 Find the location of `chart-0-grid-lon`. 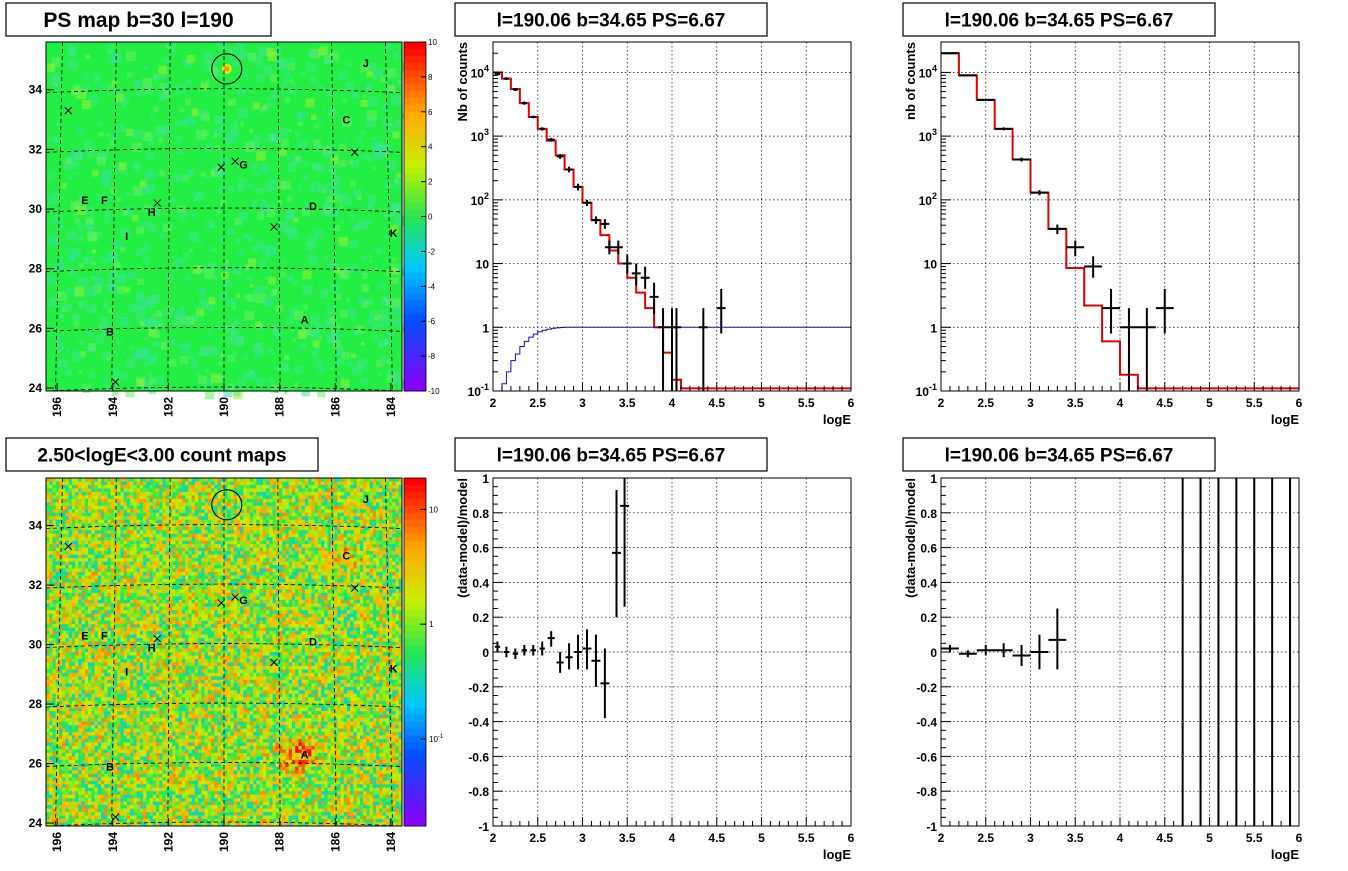

chart-0-grid-lon is located at coordinates (279, 216).